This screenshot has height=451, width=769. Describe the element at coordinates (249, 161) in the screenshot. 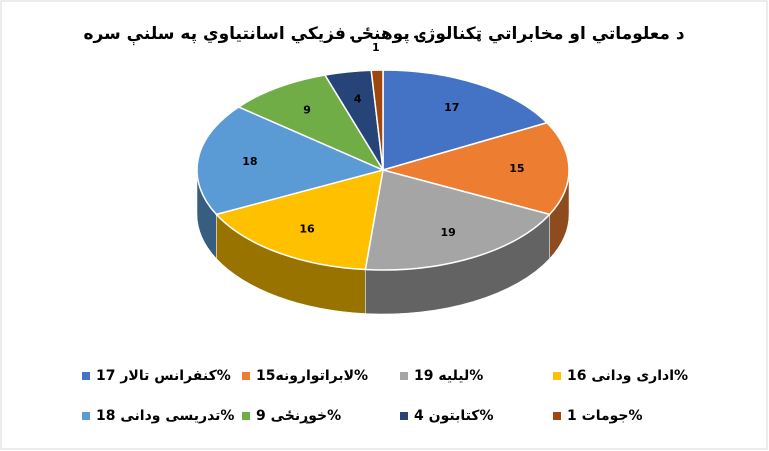

I see `data-label: 18` at that location.